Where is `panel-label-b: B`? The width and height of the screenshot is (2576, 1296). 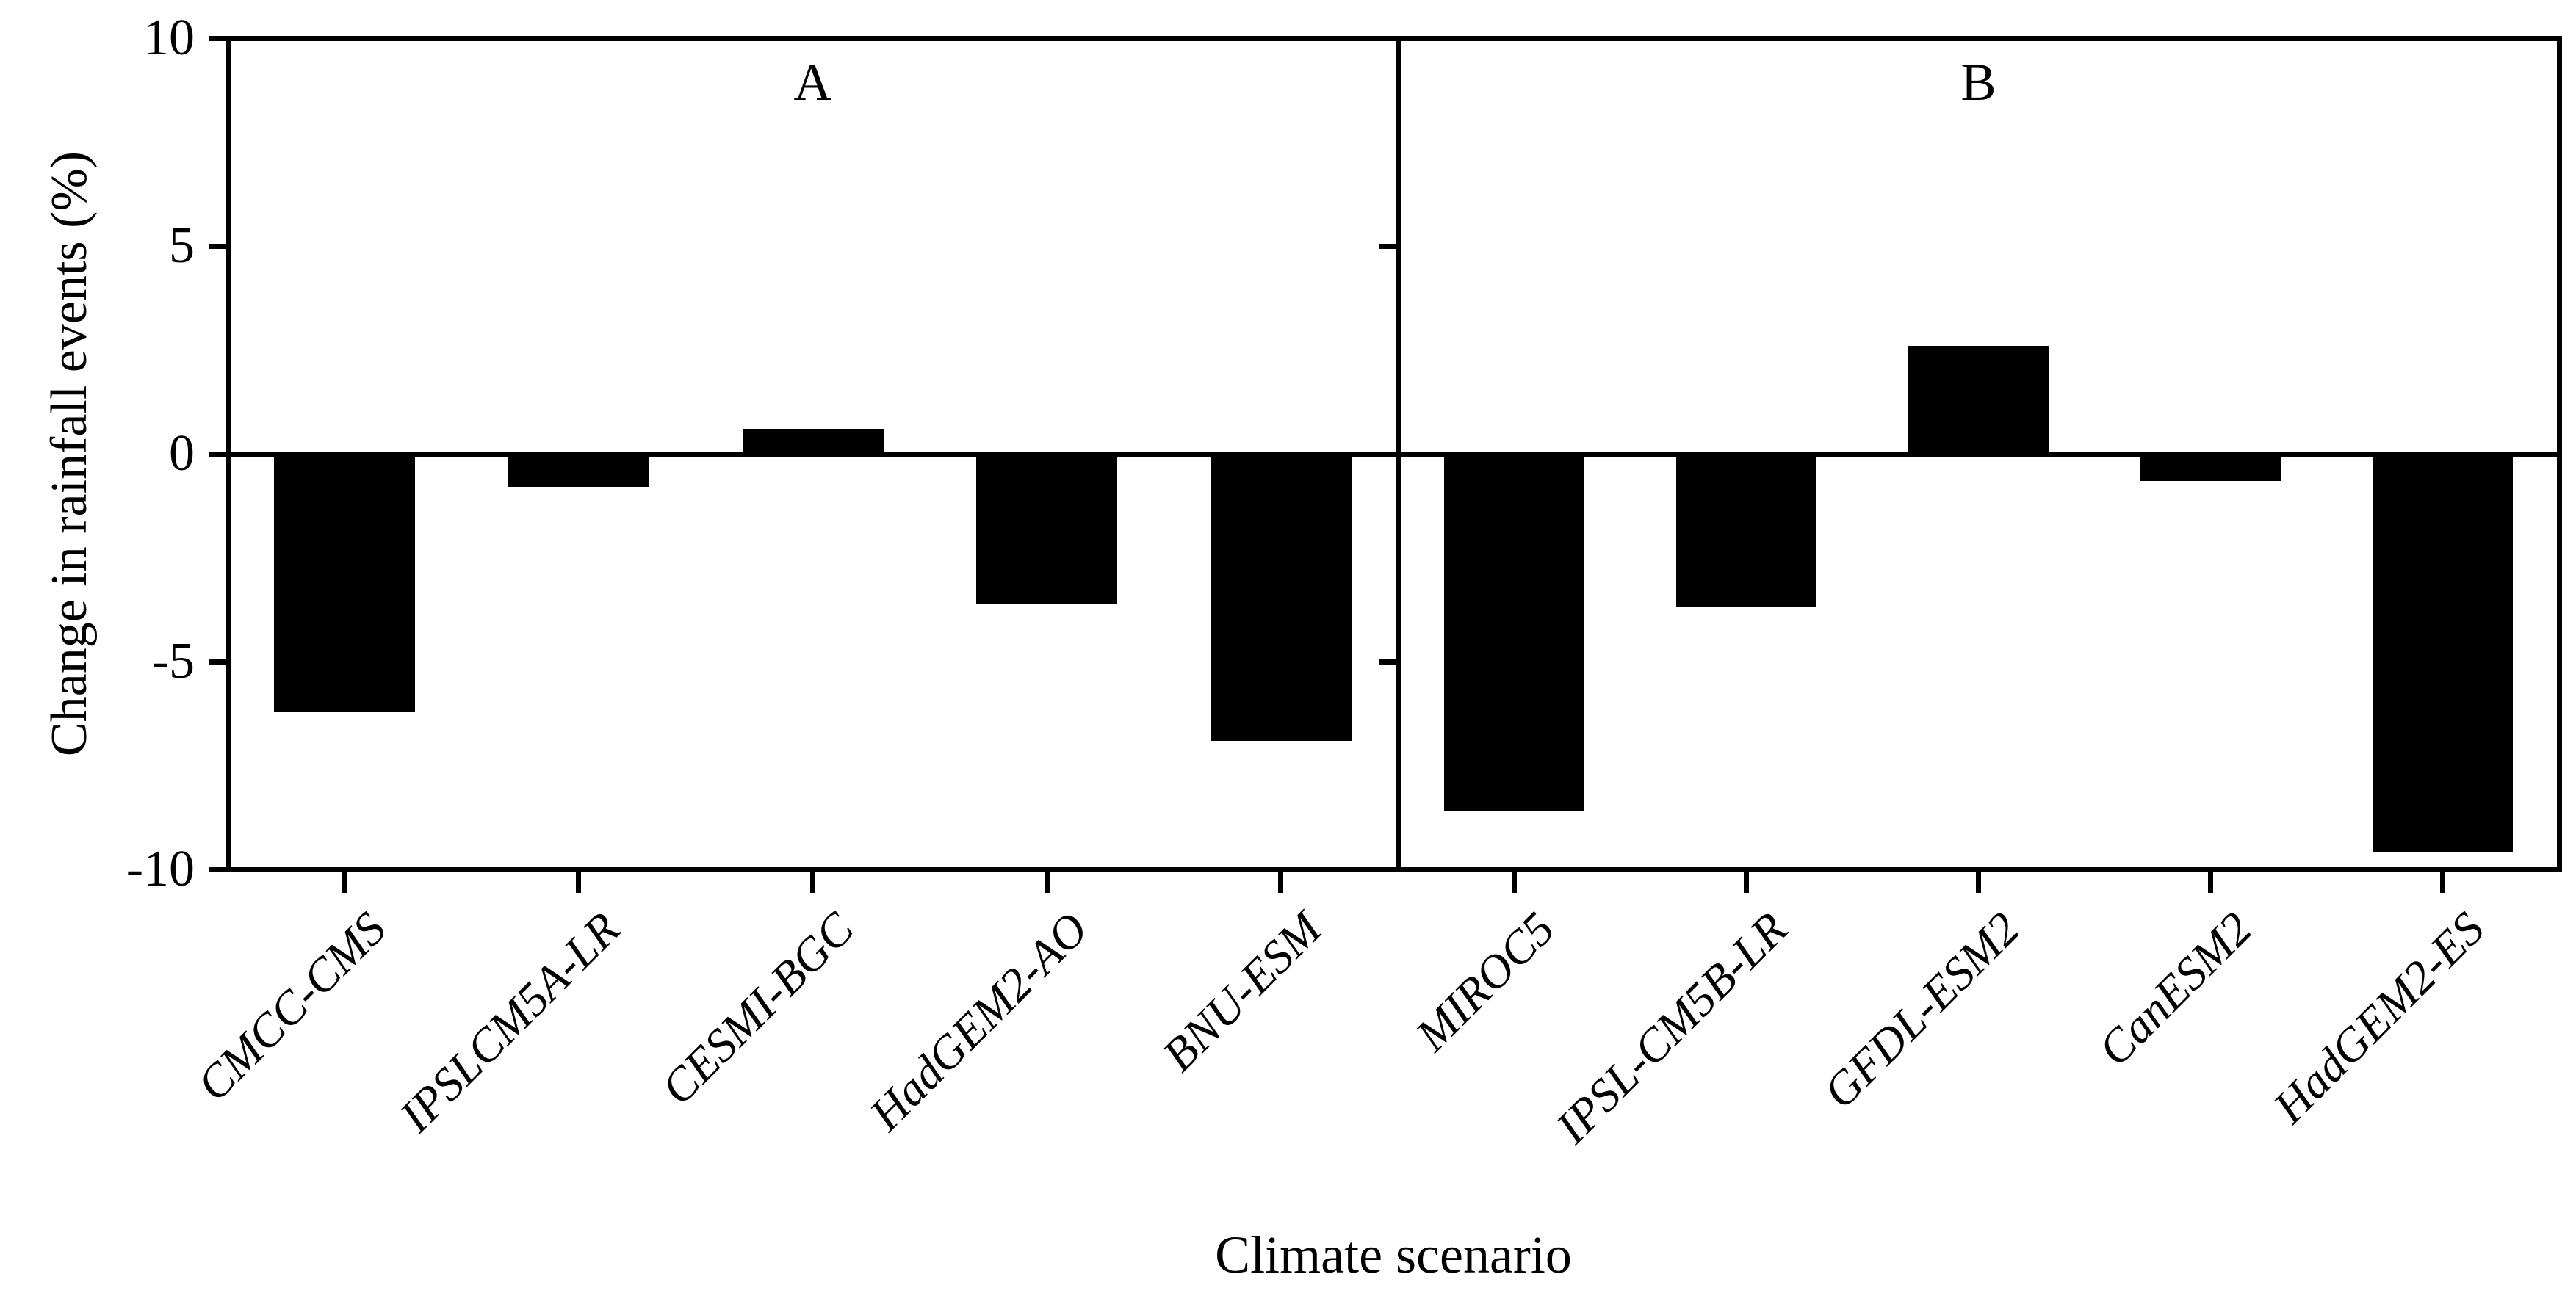 panel-label-b: B is located at coordinates (1978, 82).